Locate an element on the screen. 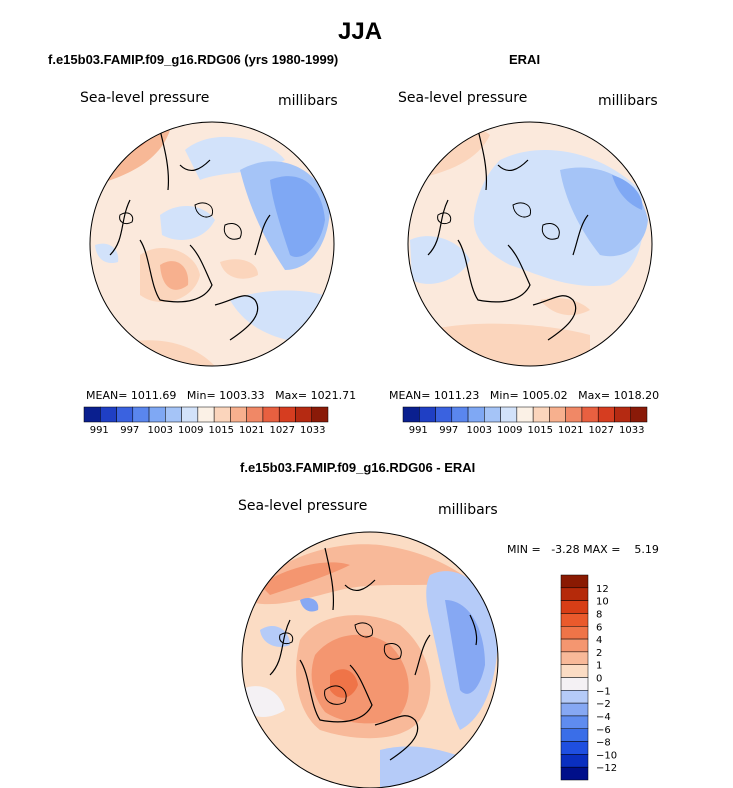 The height and width of the screenshot is (788, 733). coastline-islands is located at coordinates (180, 221).